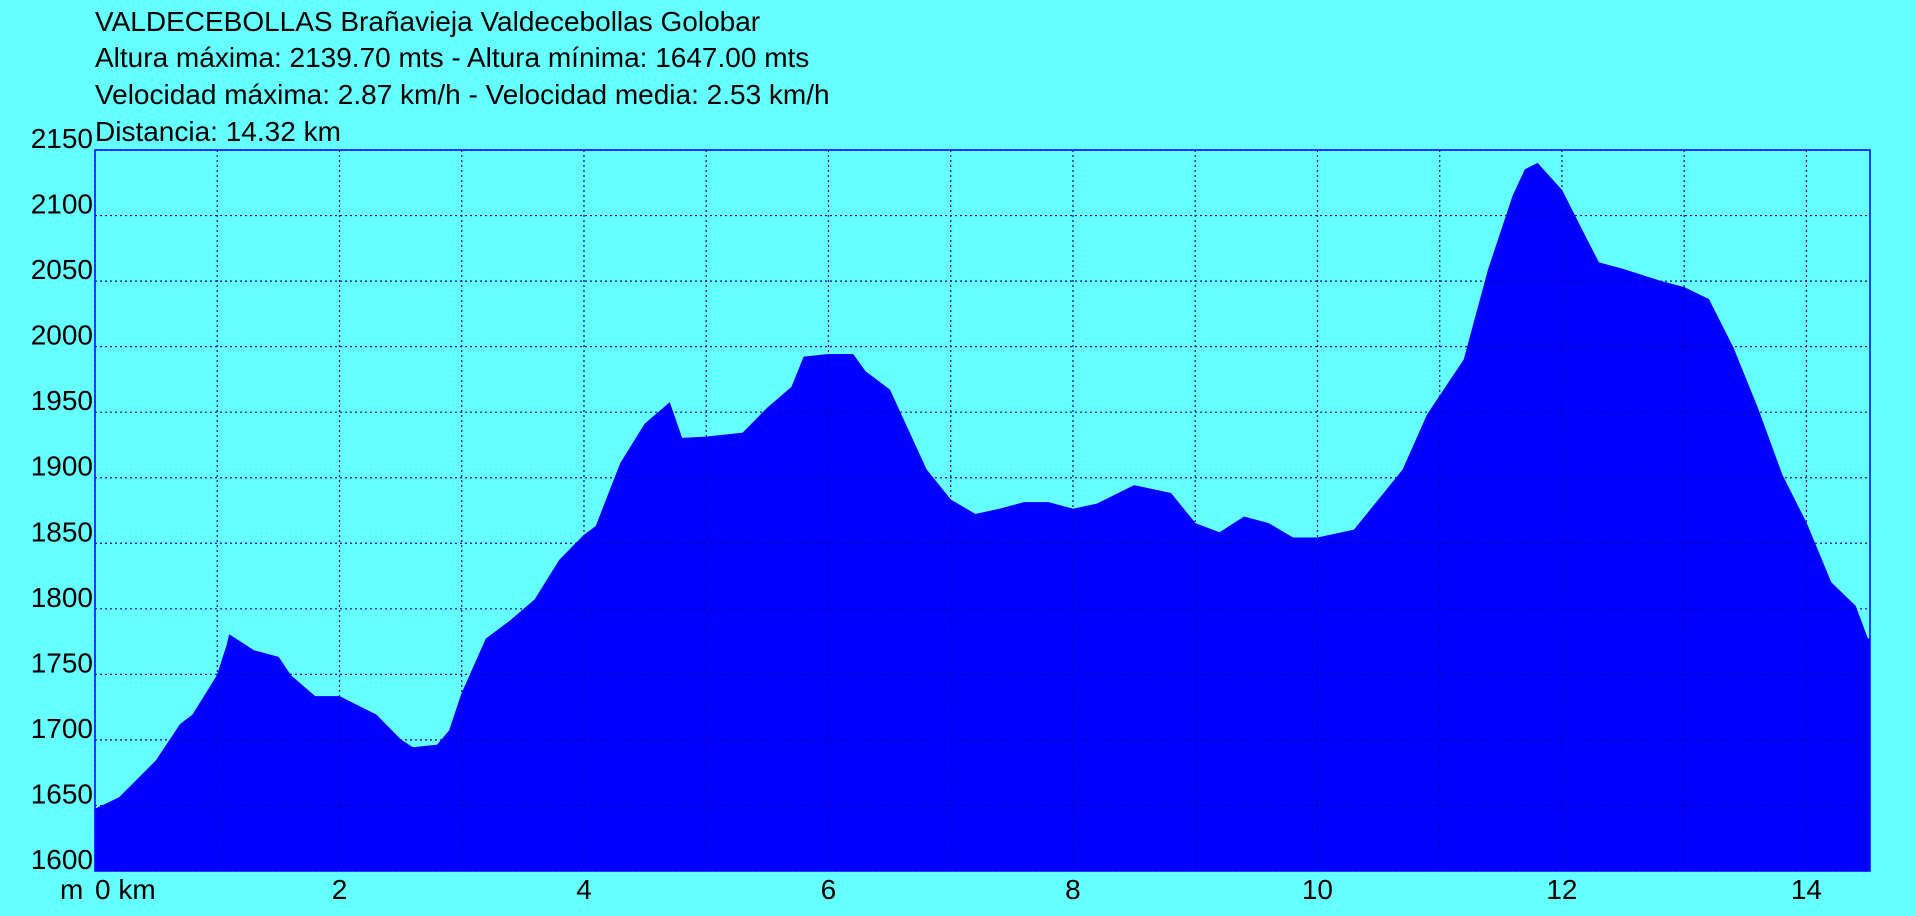  Describe the element at coordinates (62, 204) in the screenshot. I see `y-tick-label: 2100` at that location.